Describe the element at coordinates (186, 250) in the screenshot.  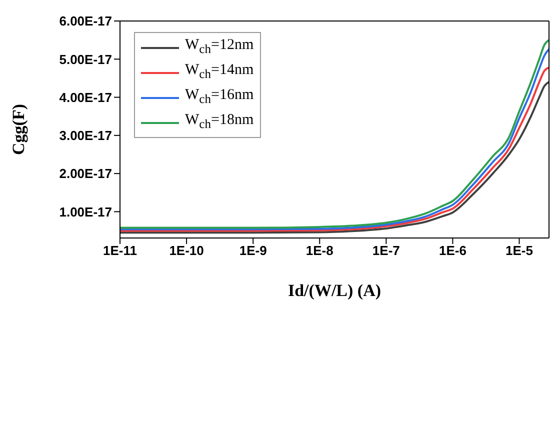
I see `x-tick-label: 1E-10` at that location.